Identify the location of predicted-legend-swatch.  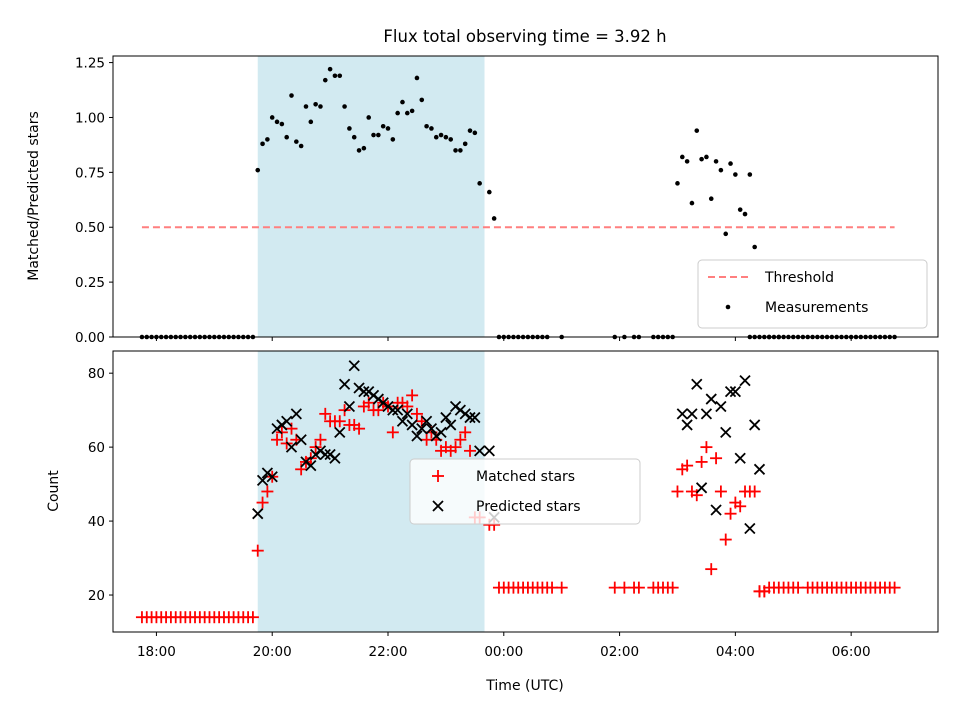
(438, 506).